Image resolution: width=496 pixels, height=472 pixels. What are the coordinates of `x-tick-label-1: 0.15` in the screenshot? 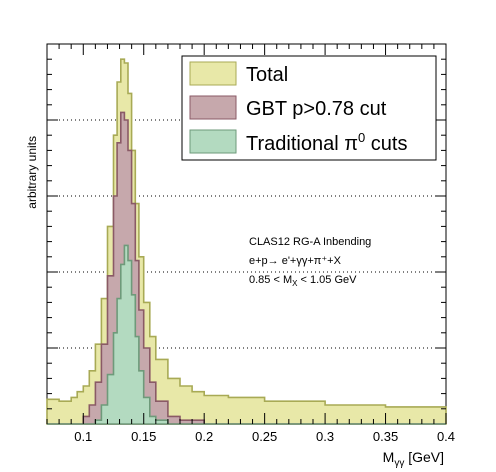 It's located at (143, 436).